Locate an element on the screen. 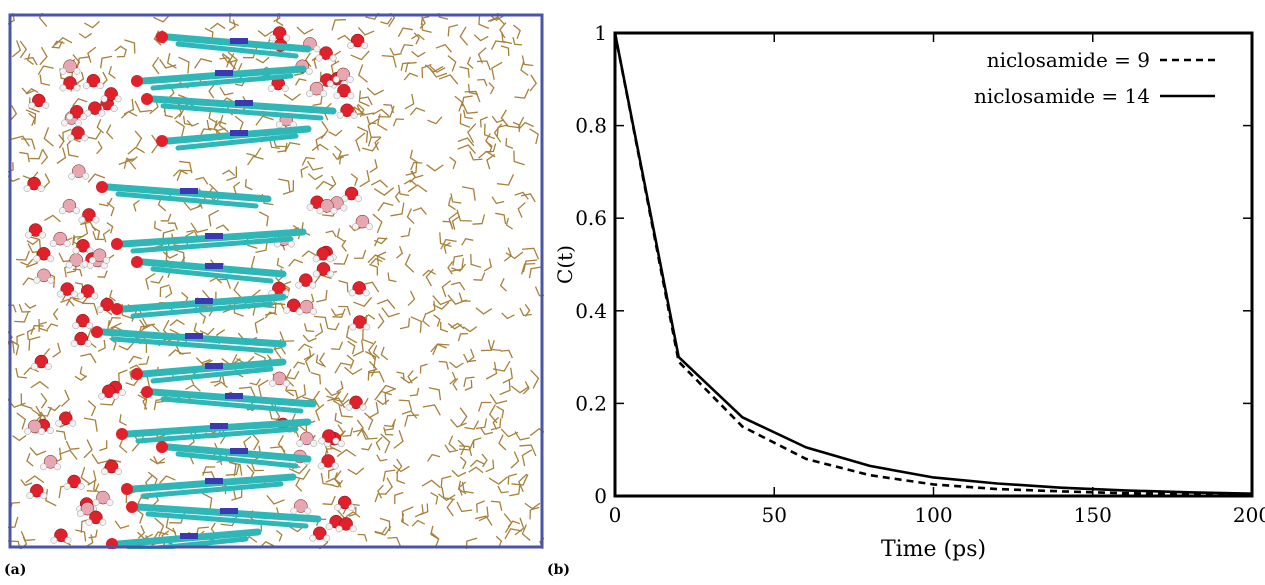 The image size is (1265, 585). niclosamide-molecule is located at coordinates (209, 270).